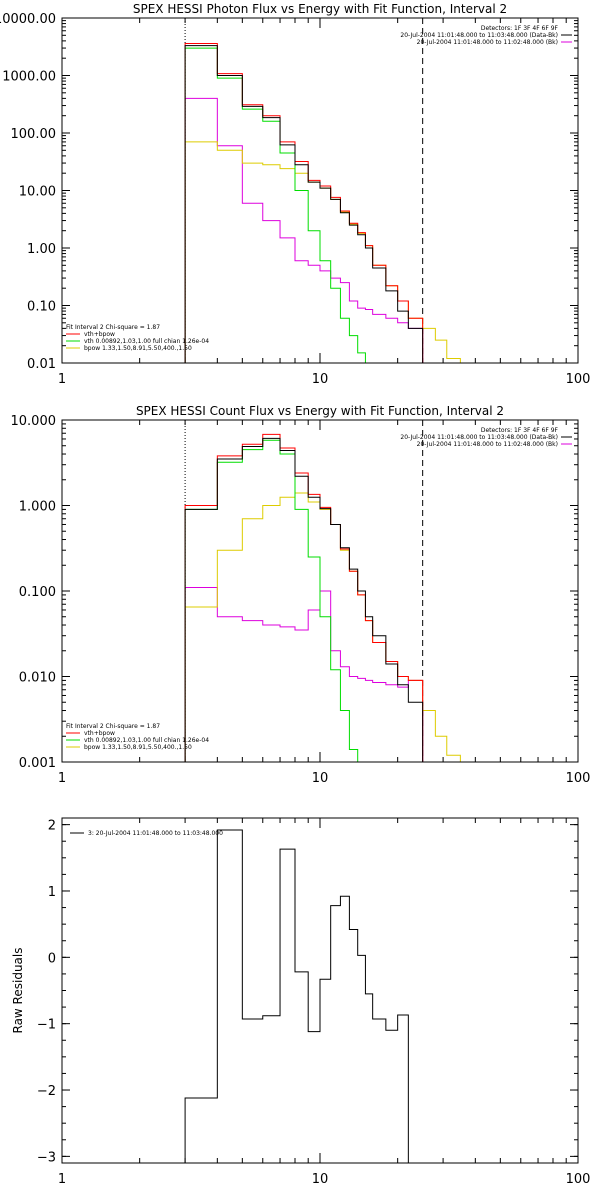 This screenshot has width=600, height=1200. What do you see at coordinates (29, 77) in the screenshot?
I see `y-tick-label: 1000.00` at bounding box center [29, 77].